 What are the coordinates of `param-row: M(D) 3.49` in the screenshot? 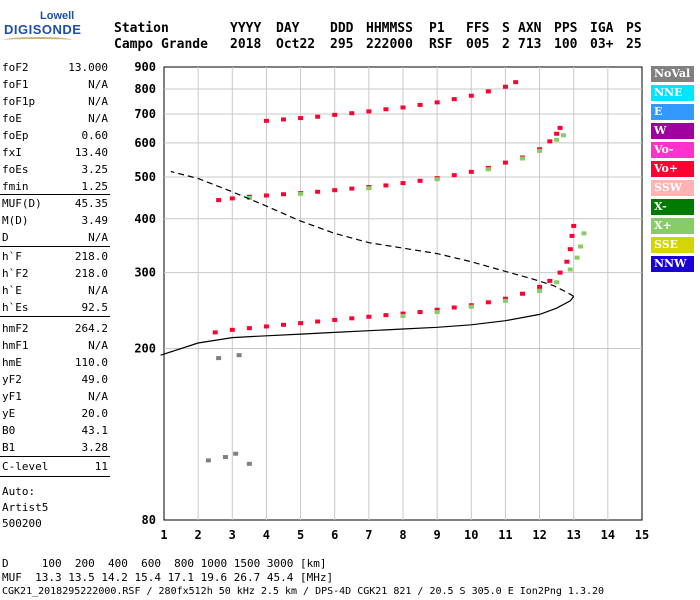 It's located at (55, 220).